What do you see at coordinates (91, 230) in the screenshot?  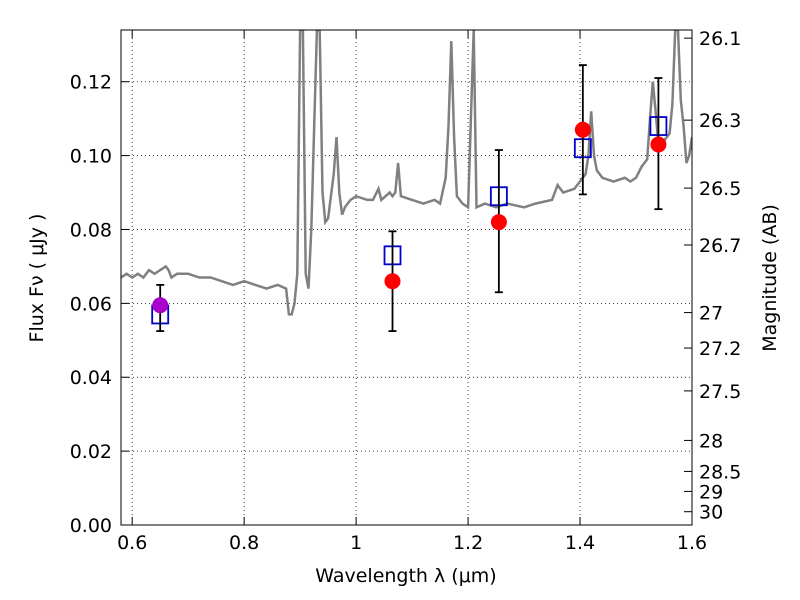 I see `y-tick-label: 0.08` at bounding box center [91, 230].